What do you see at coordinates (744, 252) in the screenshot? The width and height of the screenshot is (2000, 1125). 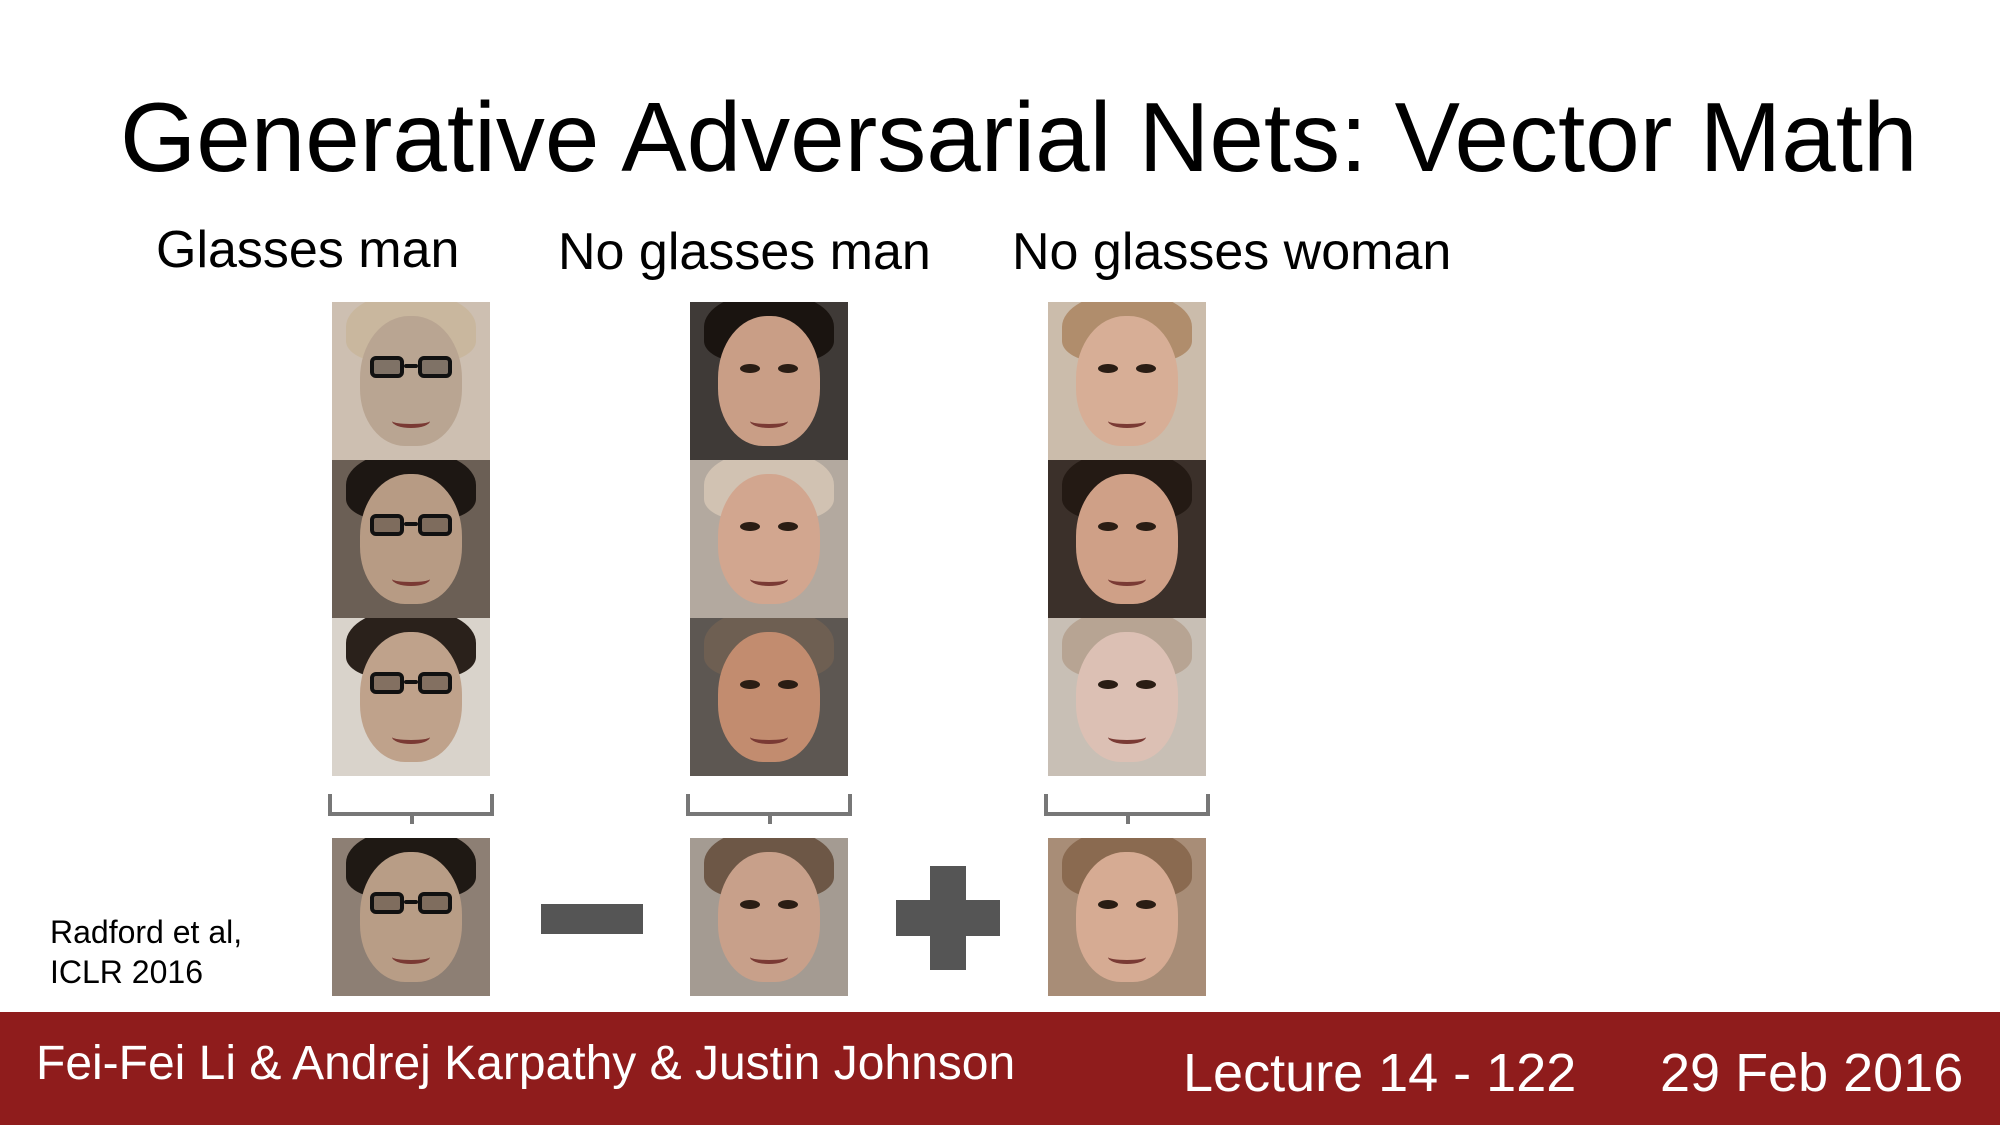 I see `column-label-no-glasses-man: No glasses man` at bounding box center [744, 252].